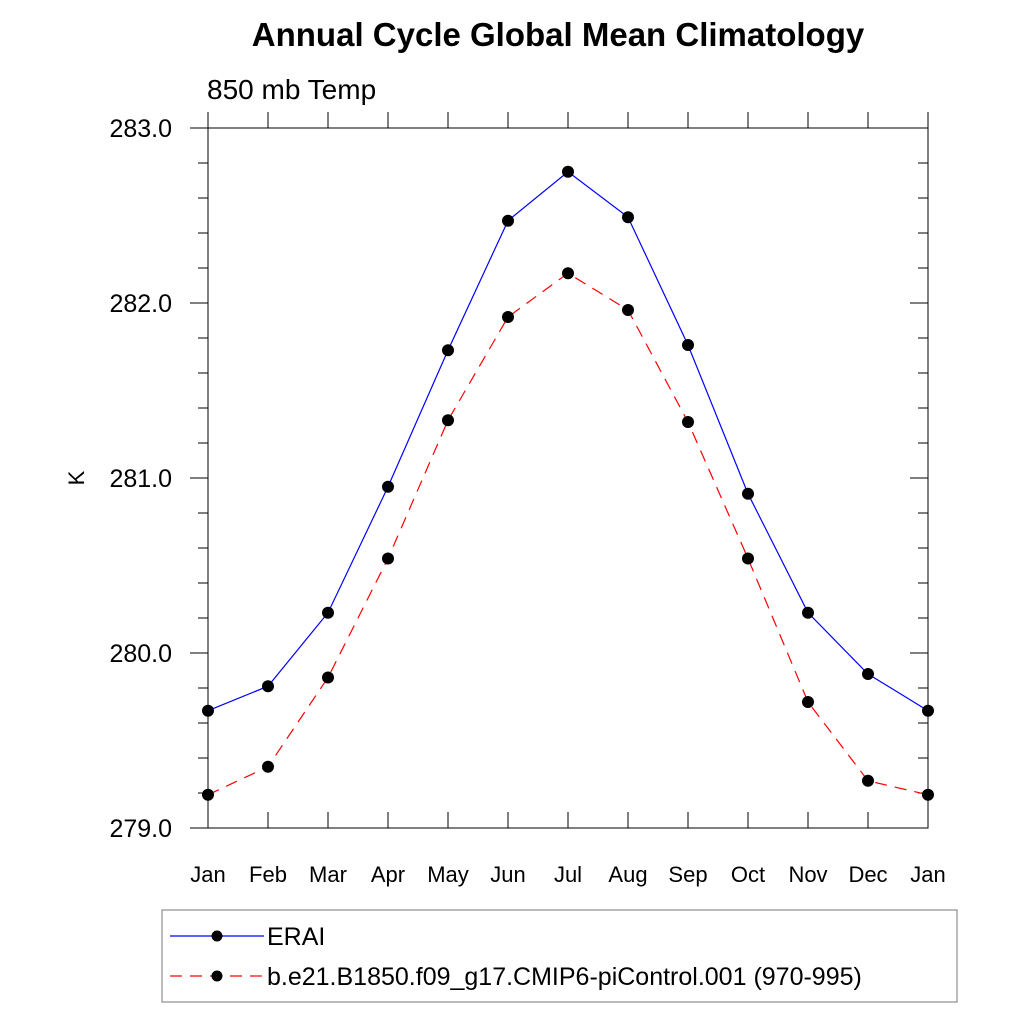  Describe the element at coordinates (867, 874) in the screenshot. I see `x-tick-label: Dec` at that location.